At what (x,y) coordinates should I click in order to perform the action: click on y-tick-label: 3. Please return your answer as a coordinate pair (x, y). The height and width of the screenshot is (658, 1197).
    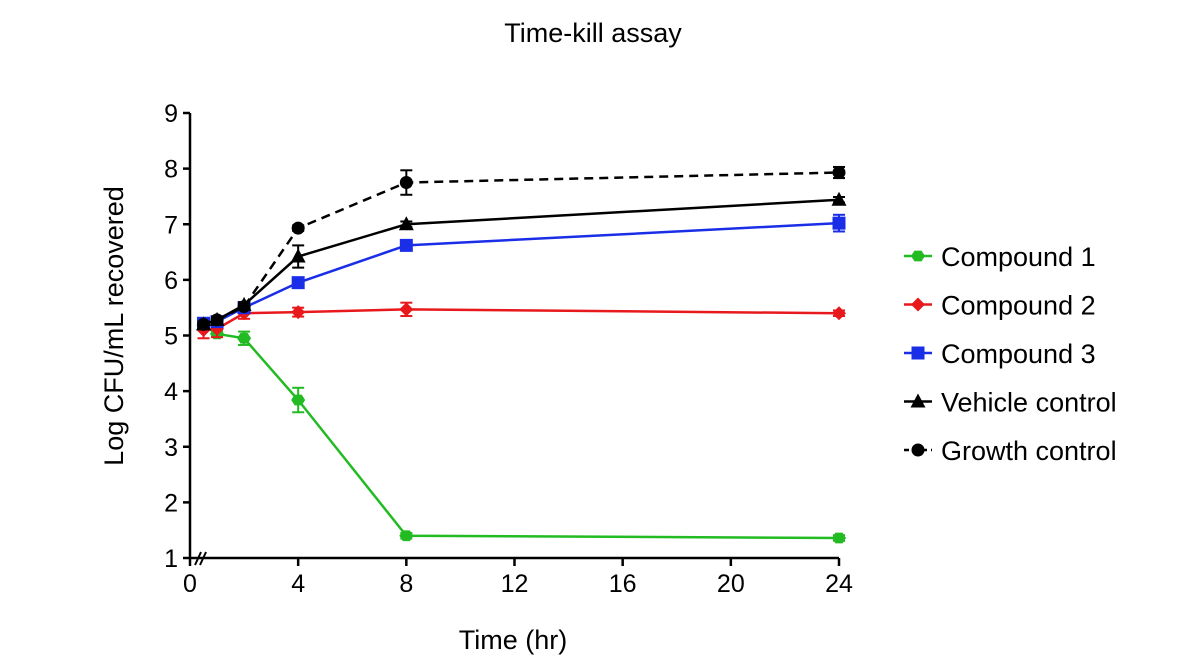
    Looking at the image, I should click on (171, 448).